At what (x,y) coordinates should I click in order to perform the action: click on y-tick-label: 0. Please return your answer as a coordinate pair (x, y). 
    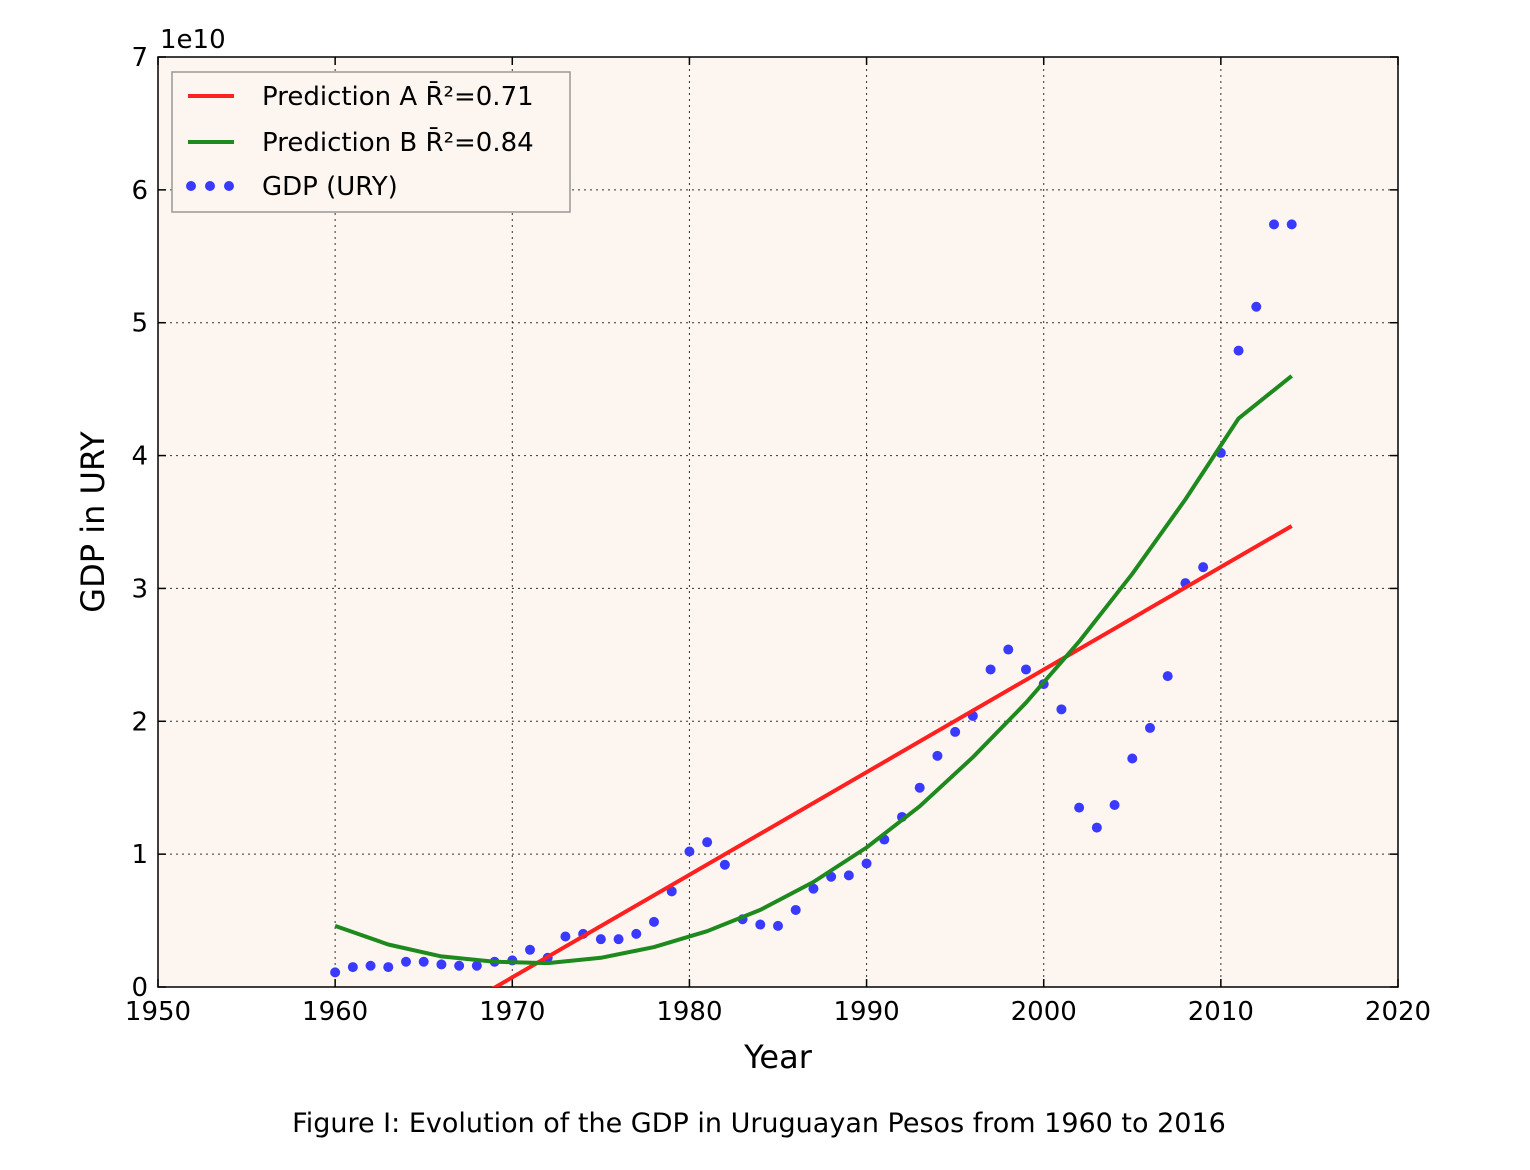
    Looking at the image, I should click on (139, 988).